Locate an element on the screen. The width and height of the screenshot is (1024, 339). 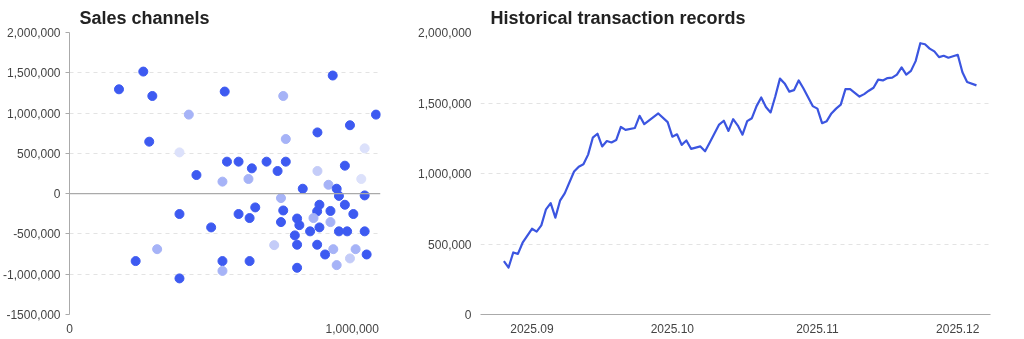
y-tick-label: -500,000 is located at coordinates (37, 234).